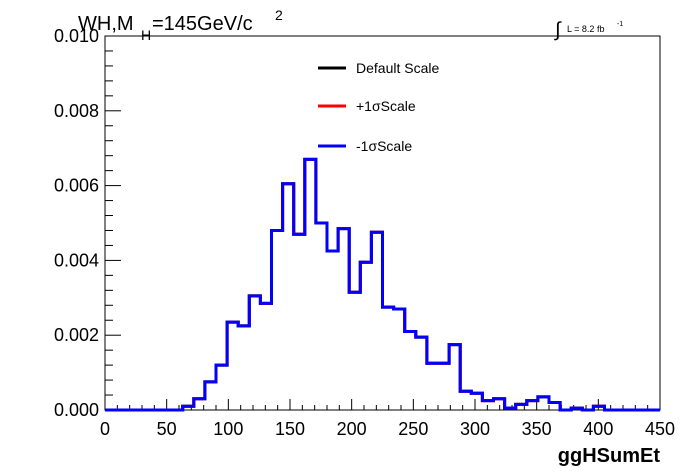  What do you see at coordinates (76, 335) in the screenshot?
I see `y-tick-label: 0.002` at bounding box center [76, 335].